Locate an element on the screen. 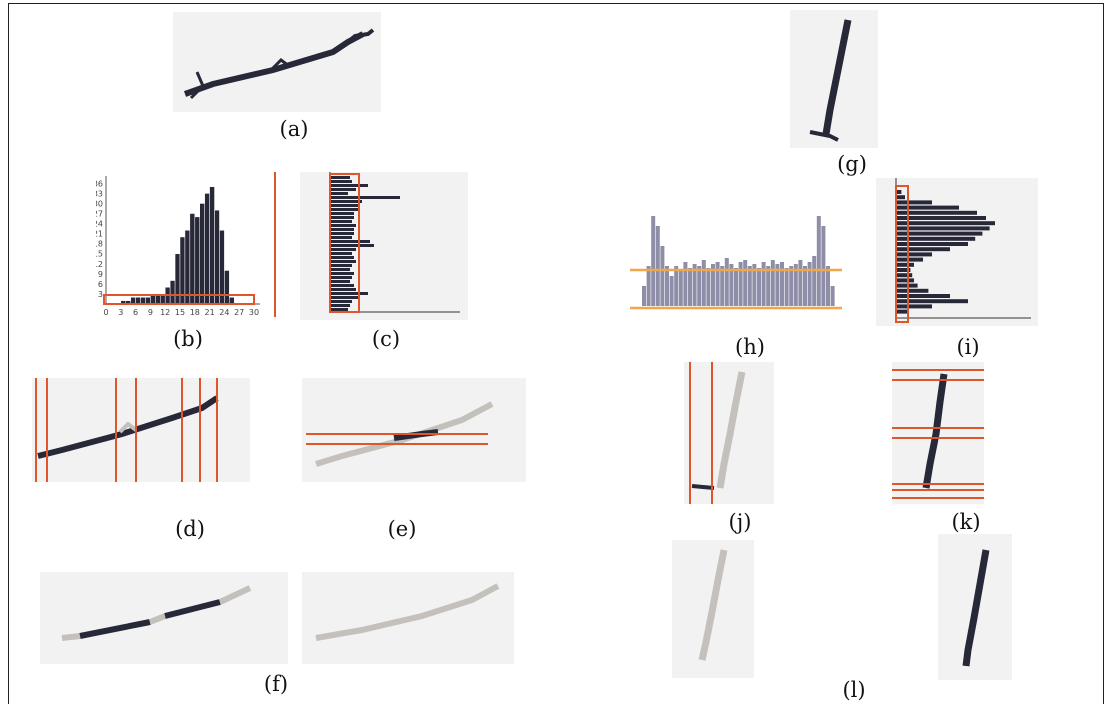  panel-f-stroke-right is located at coordinates (408, 618).